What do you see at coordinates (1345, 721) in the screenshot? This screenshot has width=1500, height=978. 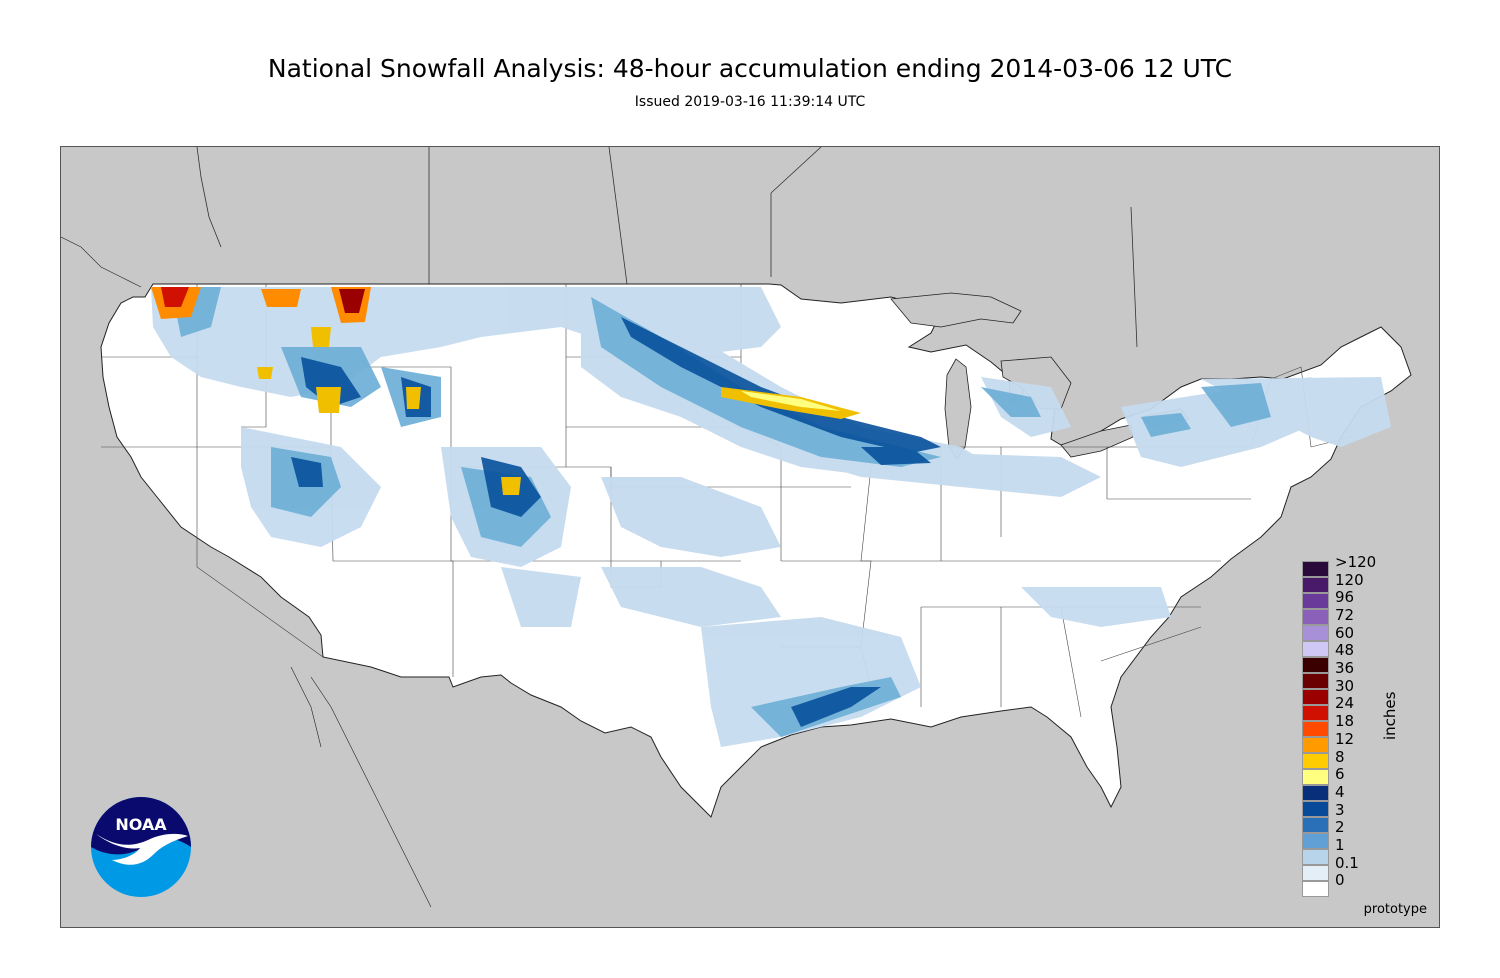 I see `legend-tick-label: 18` at bounding box center [1345, 721].